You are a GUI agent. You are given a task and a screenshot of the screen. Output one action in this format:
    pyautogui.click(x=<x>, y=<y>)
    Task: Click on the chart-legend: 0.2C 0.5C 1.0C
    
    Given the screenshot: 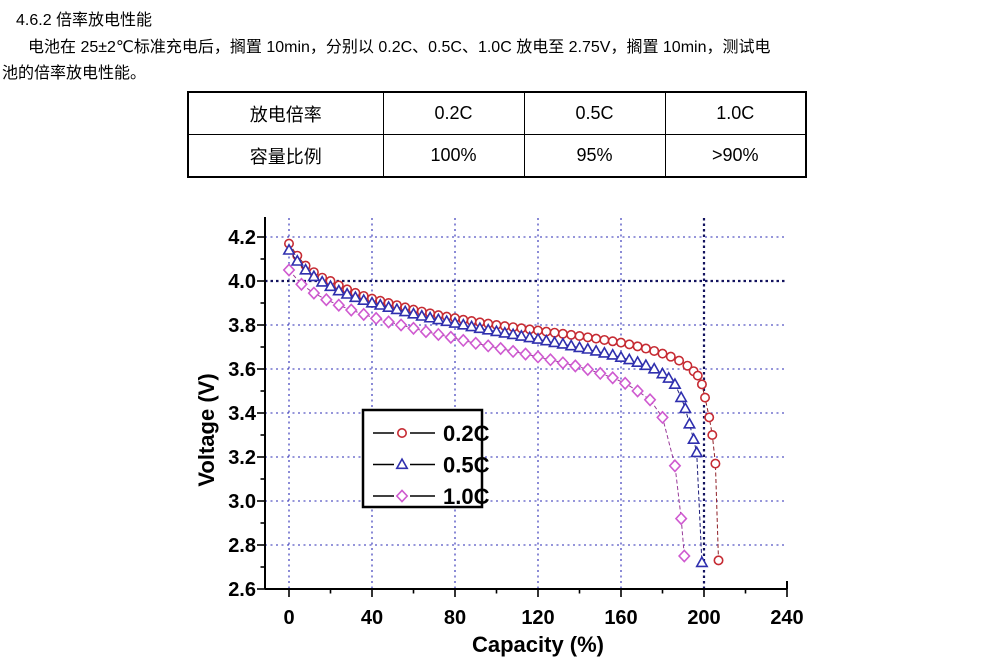 What is the action you would take?
    pyautogui.click(x=425, y=458)
    